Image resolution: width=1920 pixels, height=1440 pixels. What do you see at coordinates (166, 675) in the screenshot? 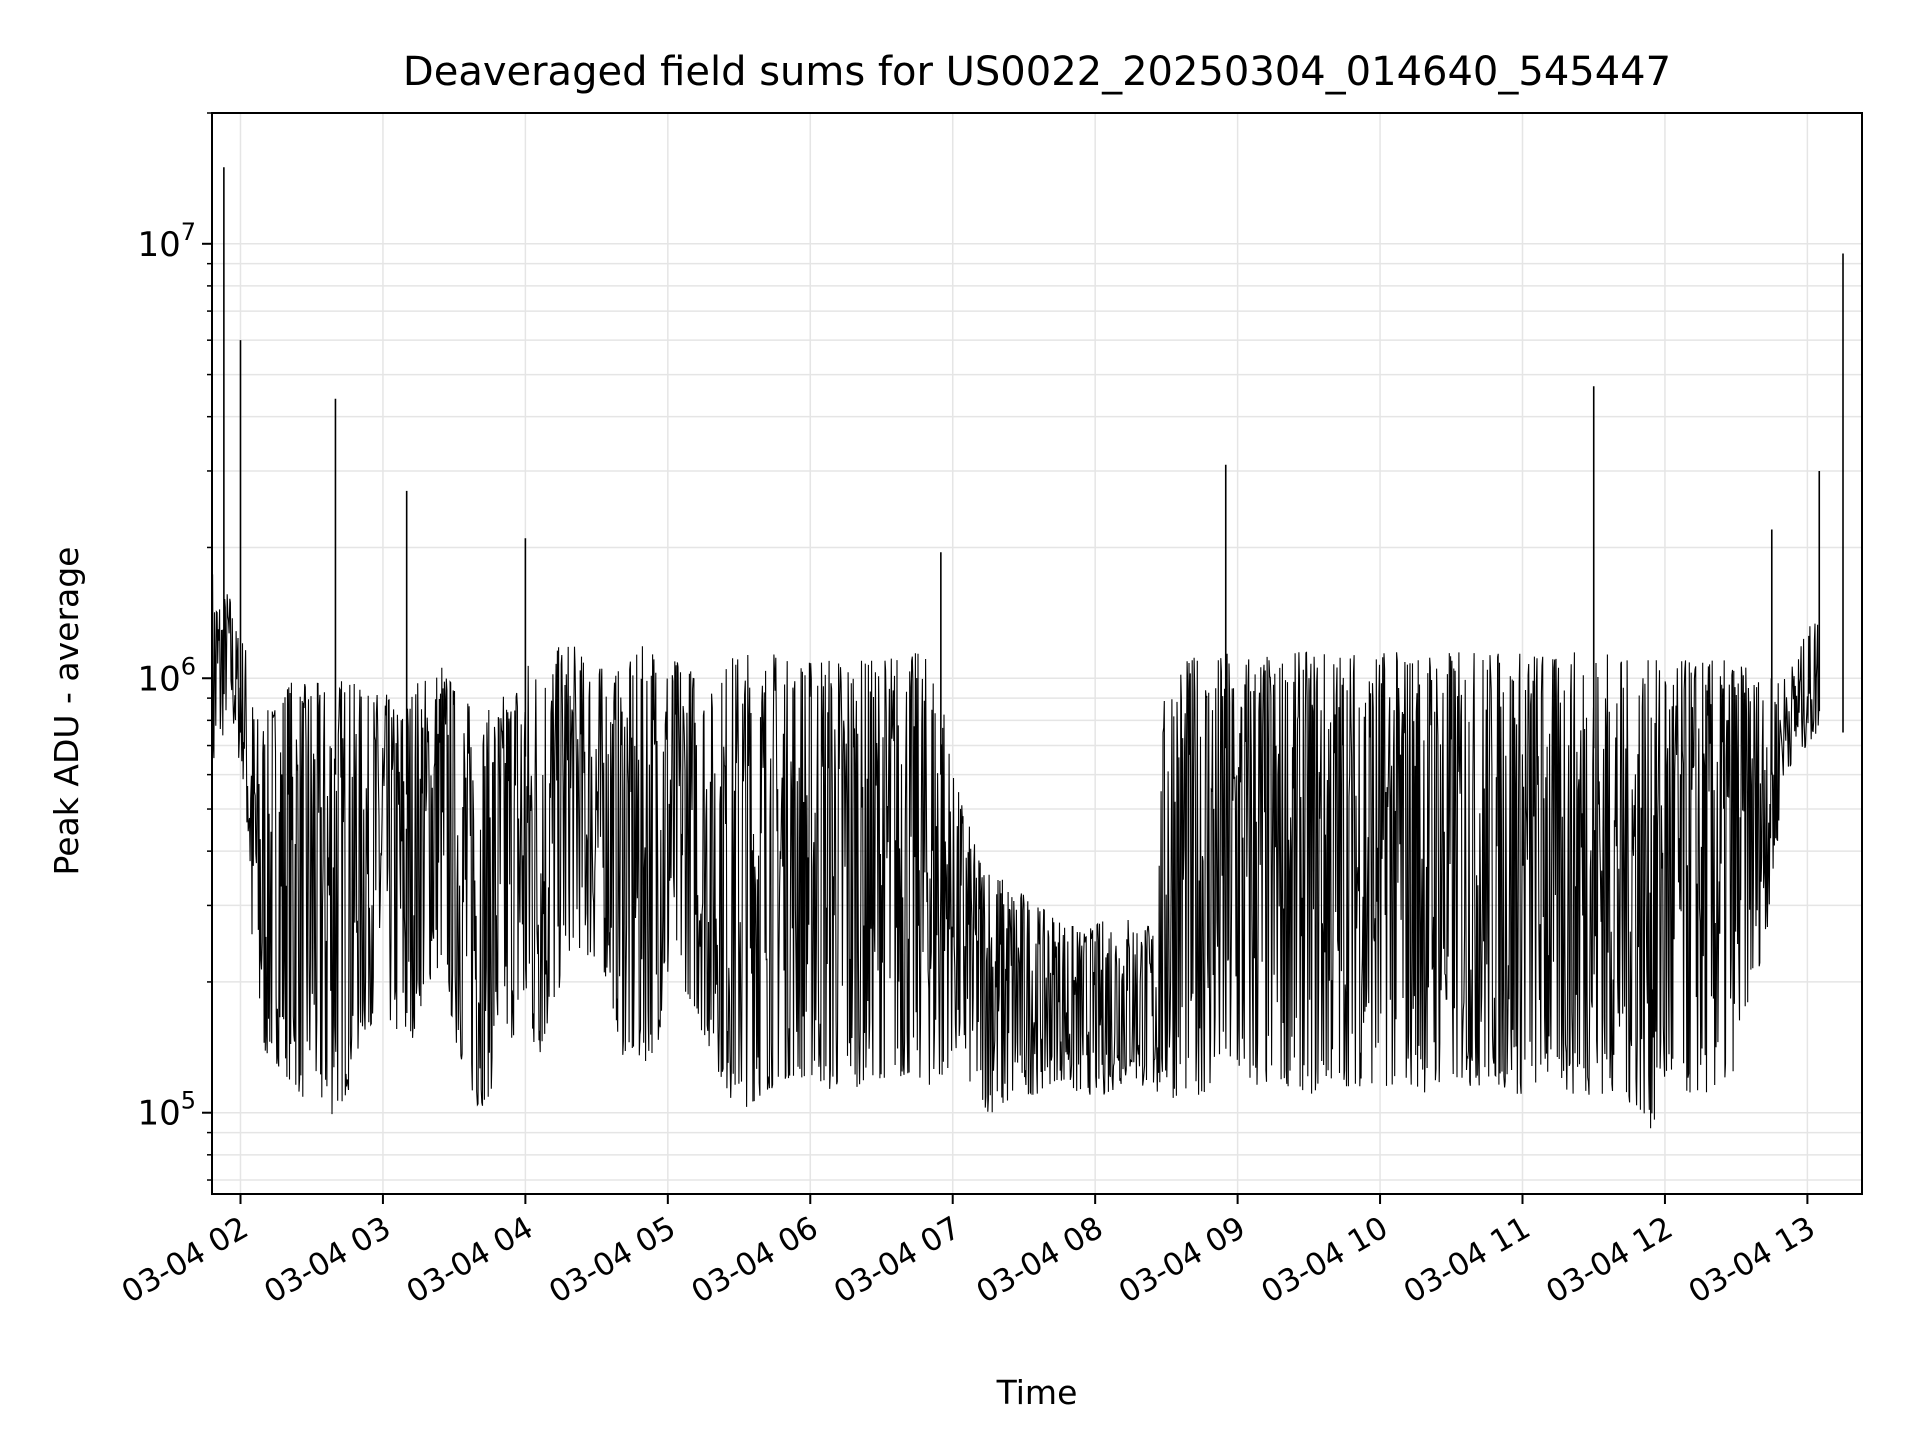
I see `y-tick-label: 10⁶` at bounding box center [166, 675].